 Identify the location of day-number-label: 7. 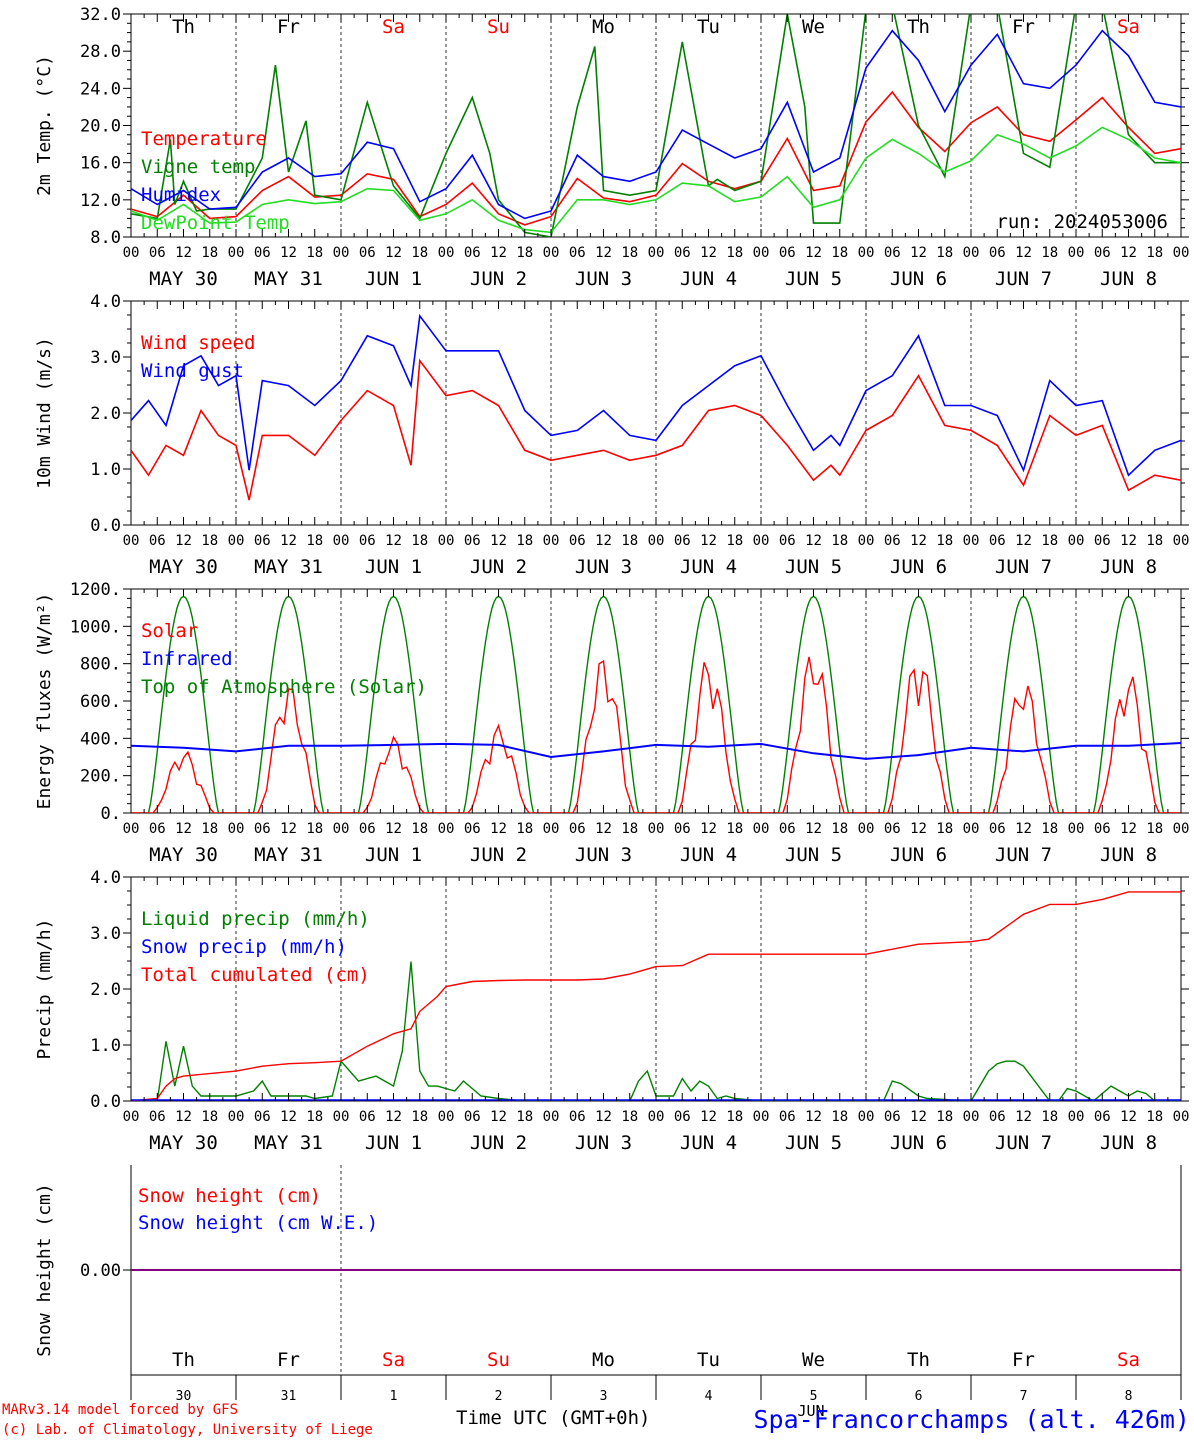
(1024, 1396).